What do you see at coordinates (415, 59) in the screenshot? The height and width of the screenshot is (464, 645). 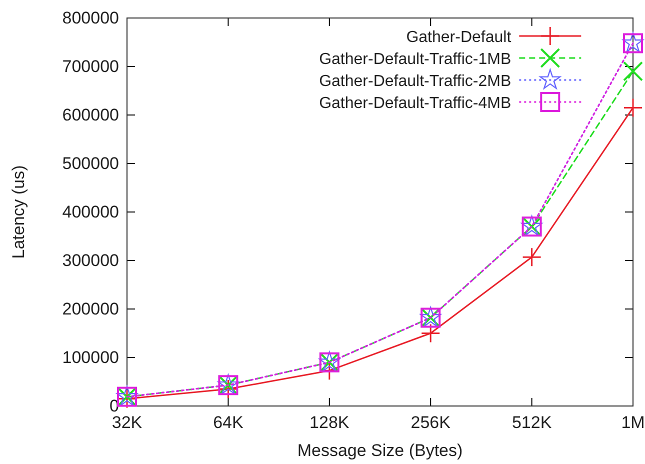 I see `legend-label: Gather-Default-Traffic-1MB` at bounding box center [415, 59].